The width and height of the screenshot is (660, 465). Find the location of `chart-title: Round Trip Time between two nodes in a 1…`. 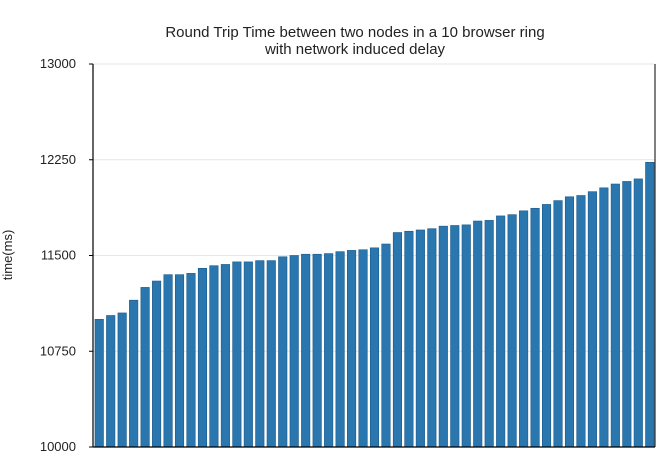

chart-title: Round Trip Time between two nodes in a 1… is located at coordinates (354, 32).